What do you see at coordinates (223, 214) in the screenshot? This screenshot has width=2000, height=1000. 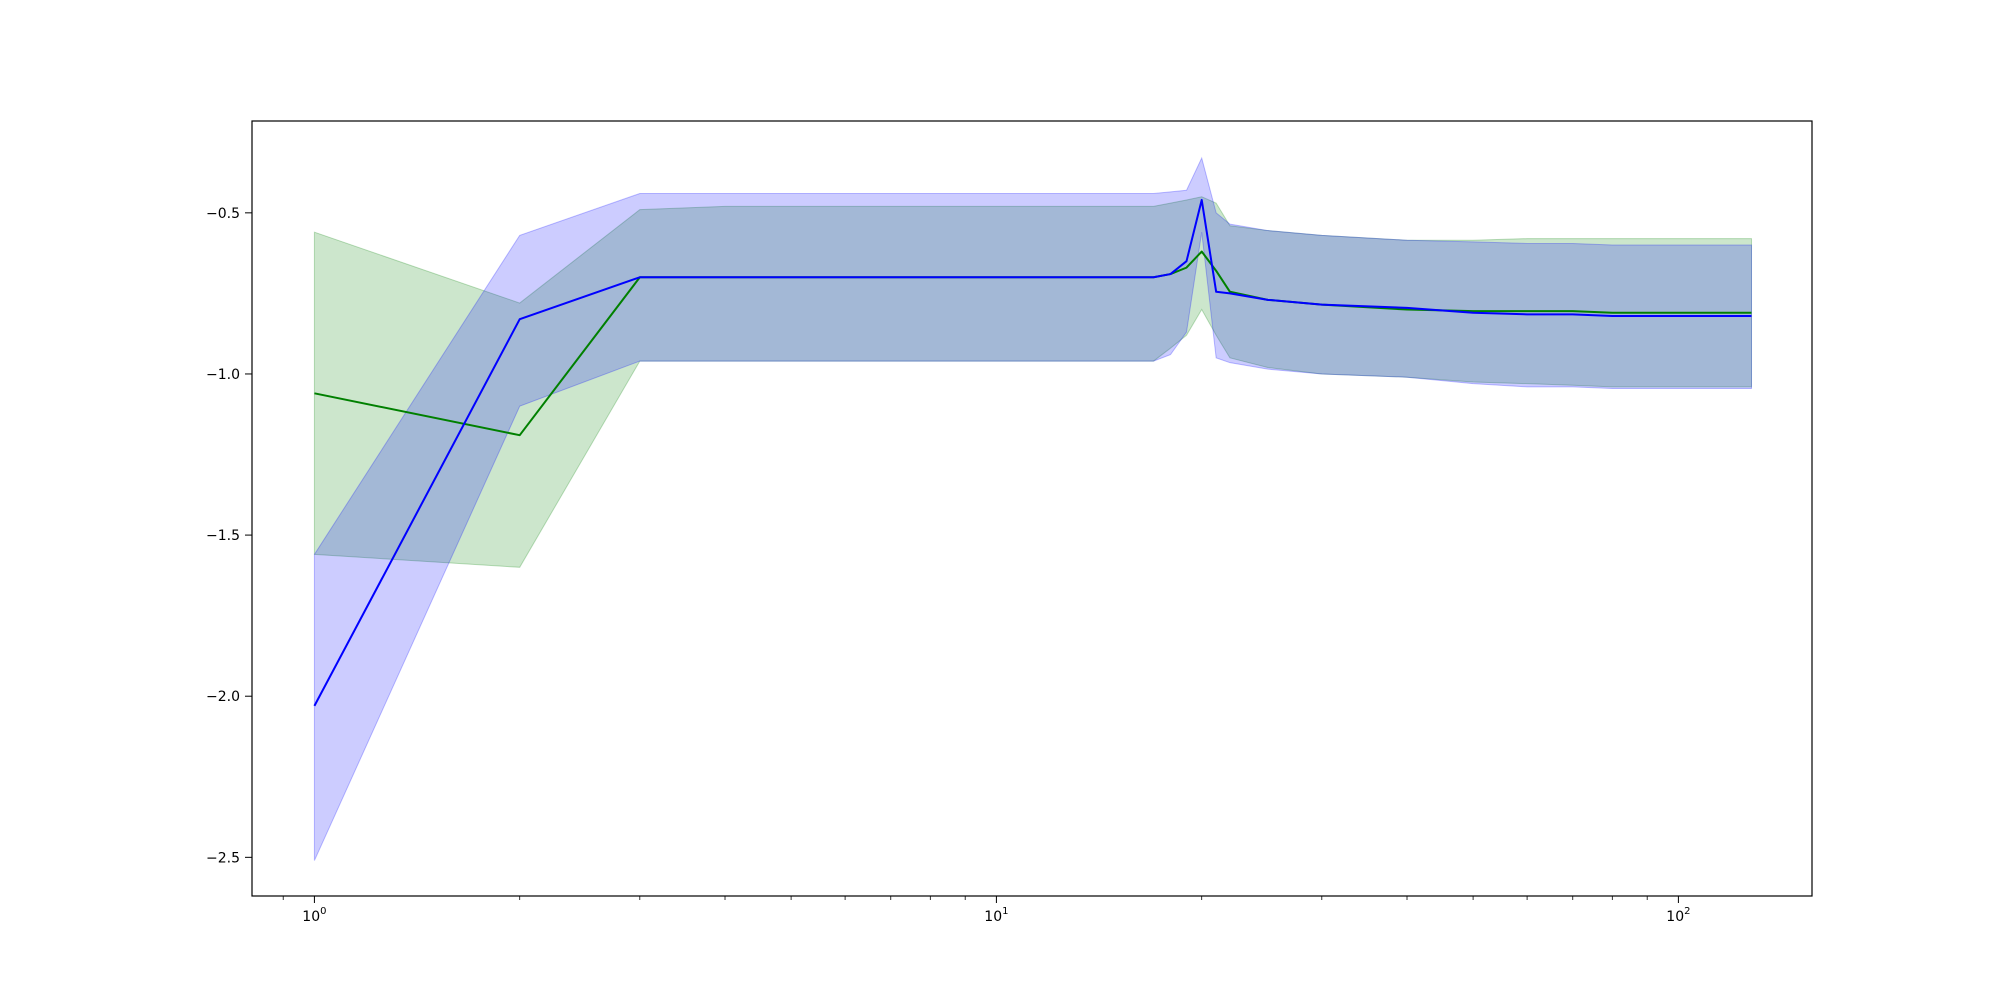 I see `y-tick-label-0: −0.5` at bounding box center [223, 214].